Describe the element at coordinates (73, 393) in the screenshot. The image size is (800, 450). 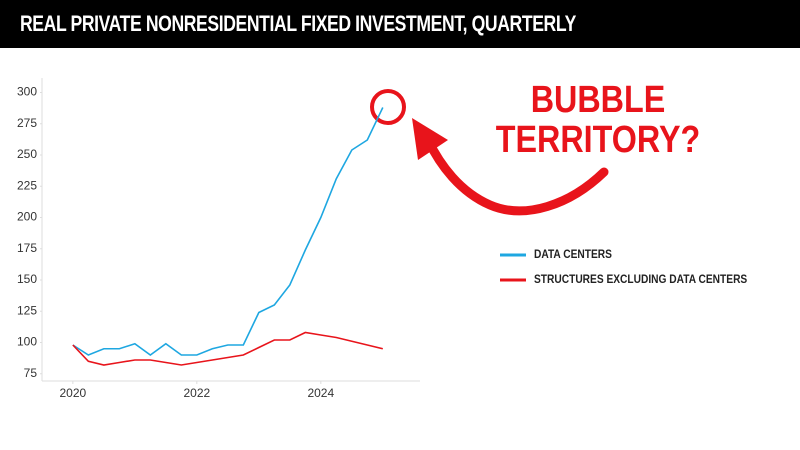
I see `x-tick-label: 2020` at that location.